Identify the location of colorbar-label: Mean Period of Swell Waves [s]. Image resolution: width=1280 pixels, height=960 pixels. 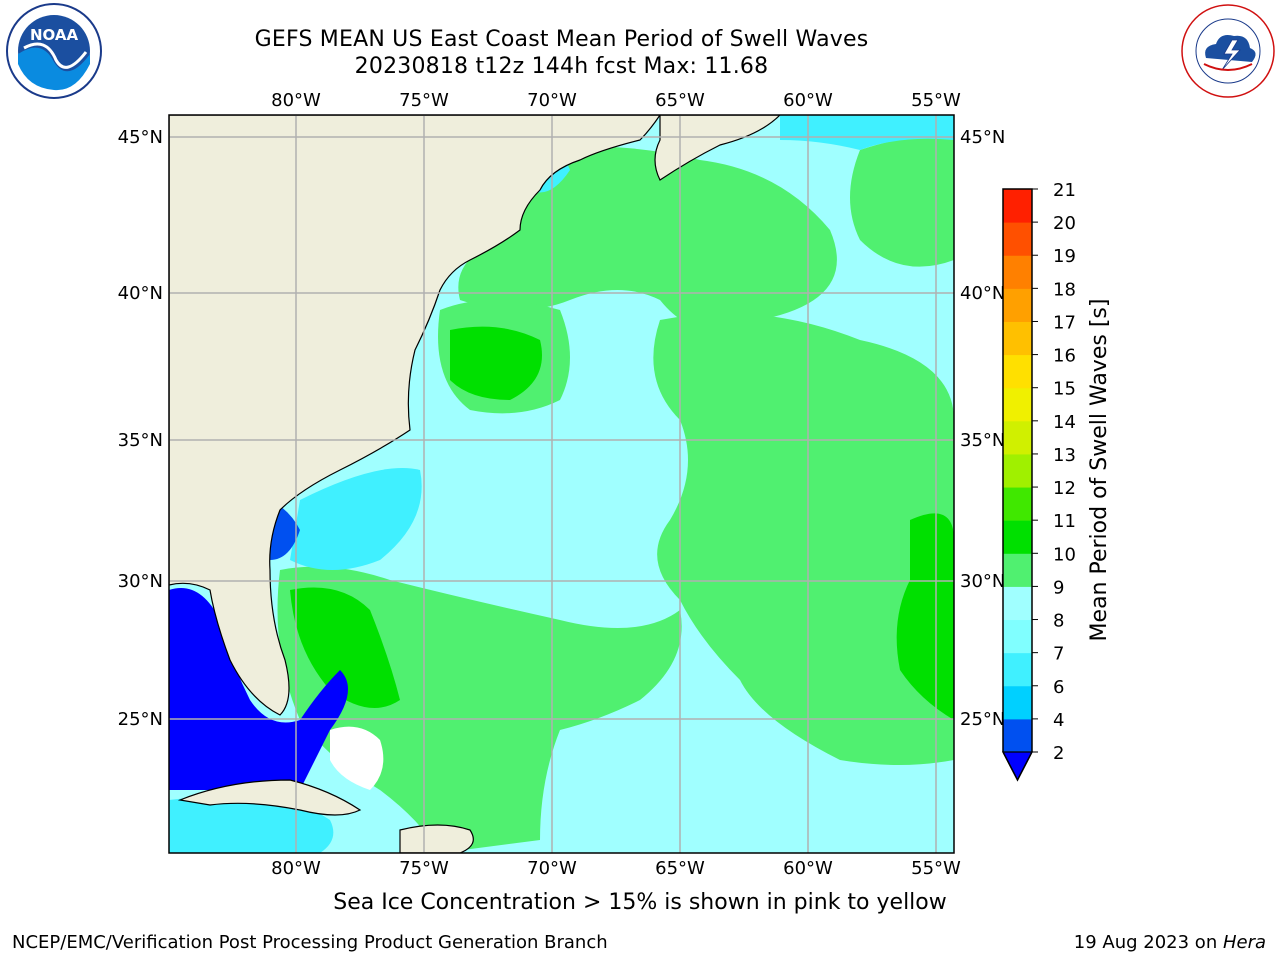
(1099, 470).